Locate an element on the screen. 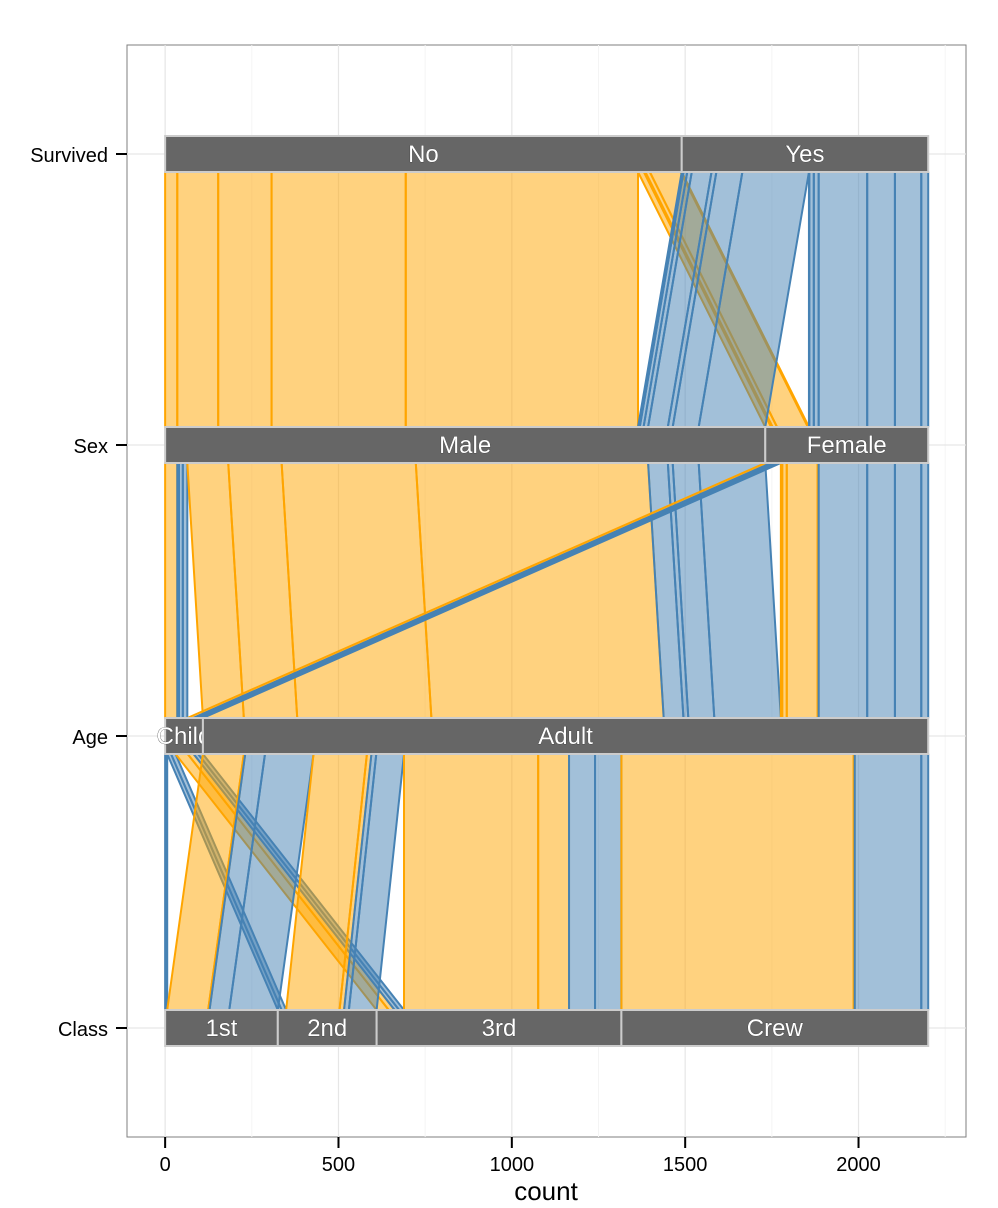 Image resolution: width=998 pixels, height=1208 pixels. x-tick-label: 1000 is located at coordinates (512, 1165).